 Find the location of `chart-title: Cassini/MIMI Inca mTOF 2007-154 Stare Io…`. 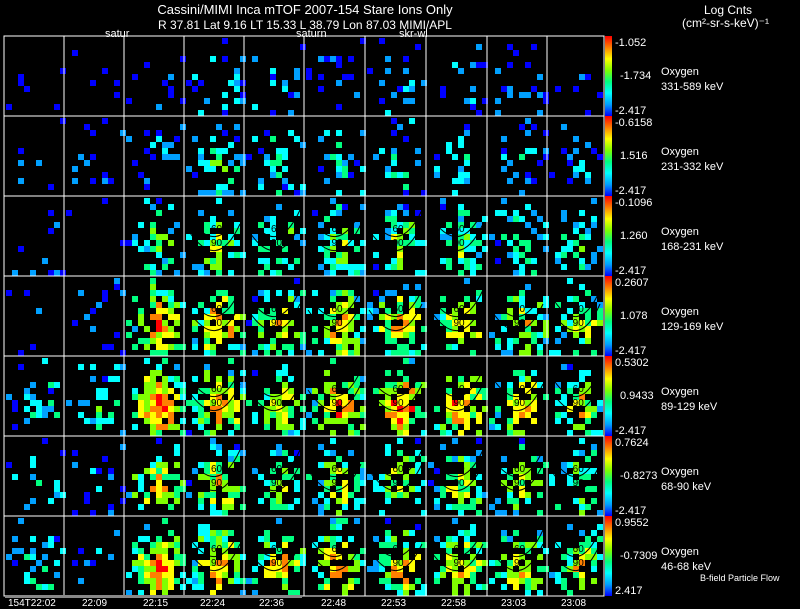

chart-title: Cassini/MIMI Inca mTOF 2007-154 Stare Io… is located at coordinates (305, 9).